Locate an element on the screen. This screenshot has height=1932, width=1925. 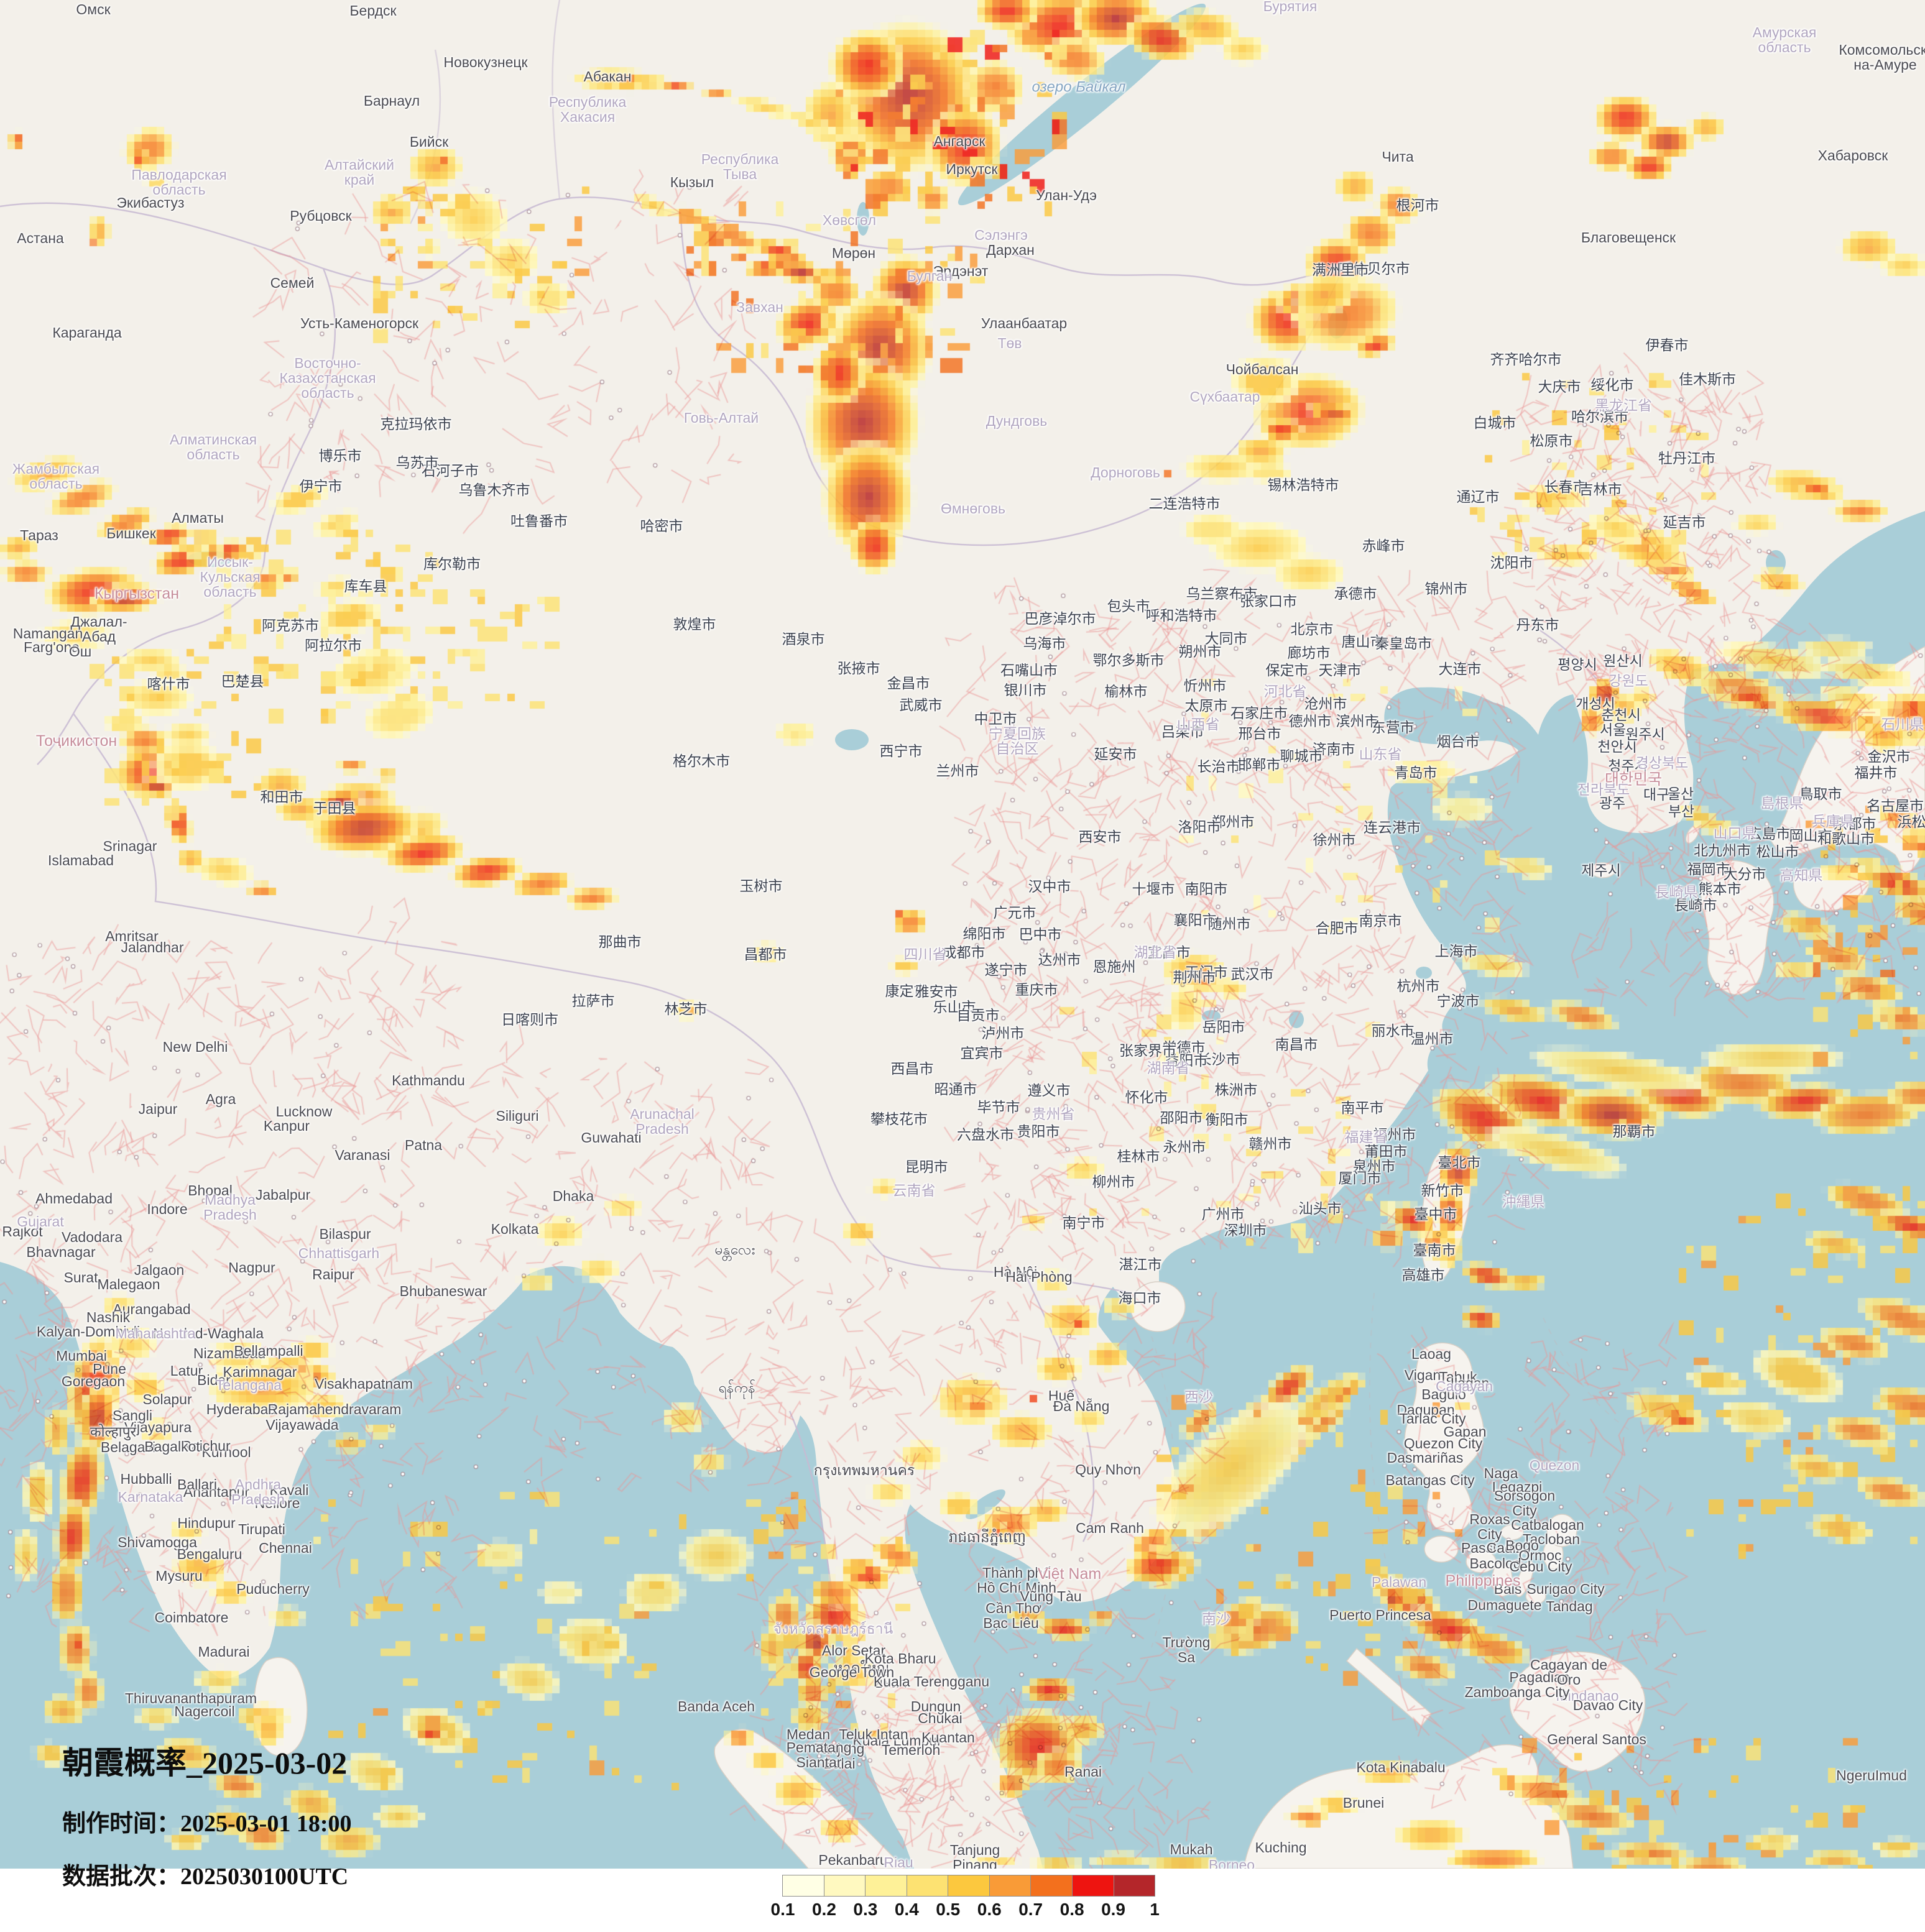
map-label: Anantapur is located at coordinates (216, 1491).